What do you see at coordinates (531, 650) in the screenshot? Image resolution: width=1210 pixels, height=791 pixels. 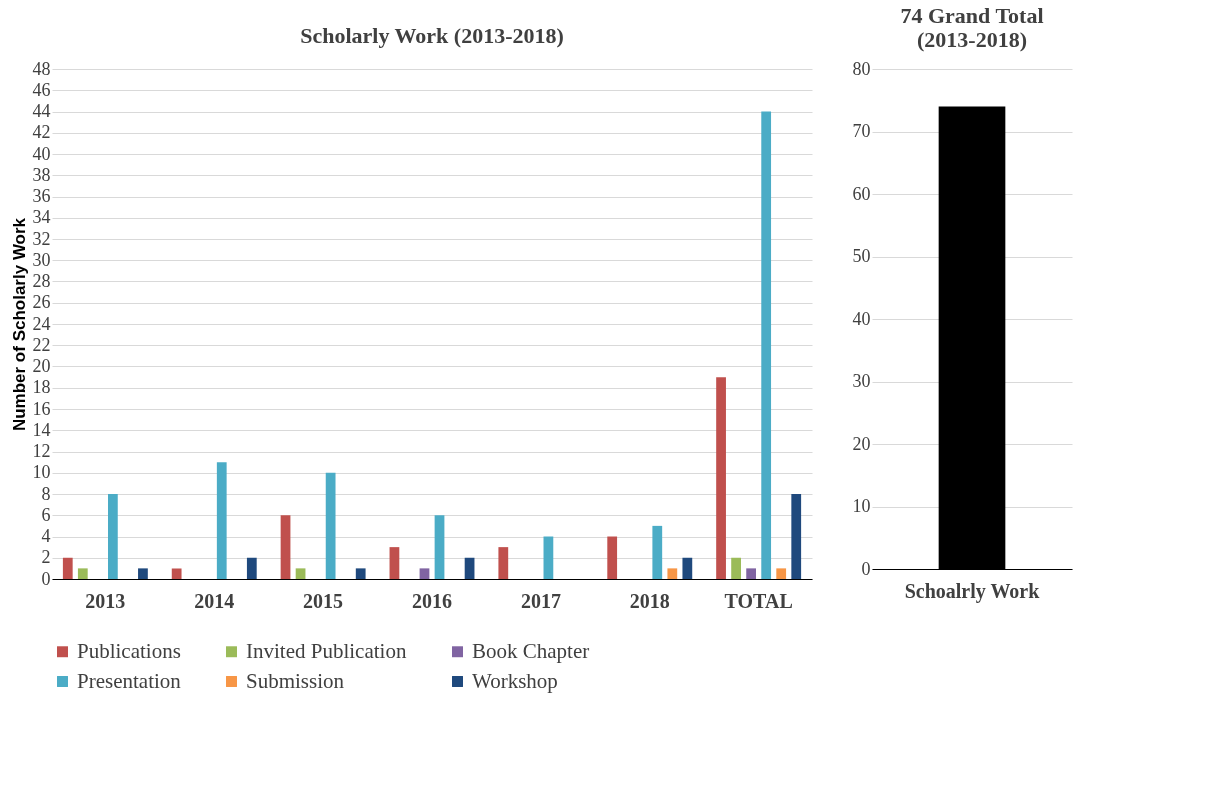 I see `legend-label: Book Chapter` at bounding box center [531, 650].